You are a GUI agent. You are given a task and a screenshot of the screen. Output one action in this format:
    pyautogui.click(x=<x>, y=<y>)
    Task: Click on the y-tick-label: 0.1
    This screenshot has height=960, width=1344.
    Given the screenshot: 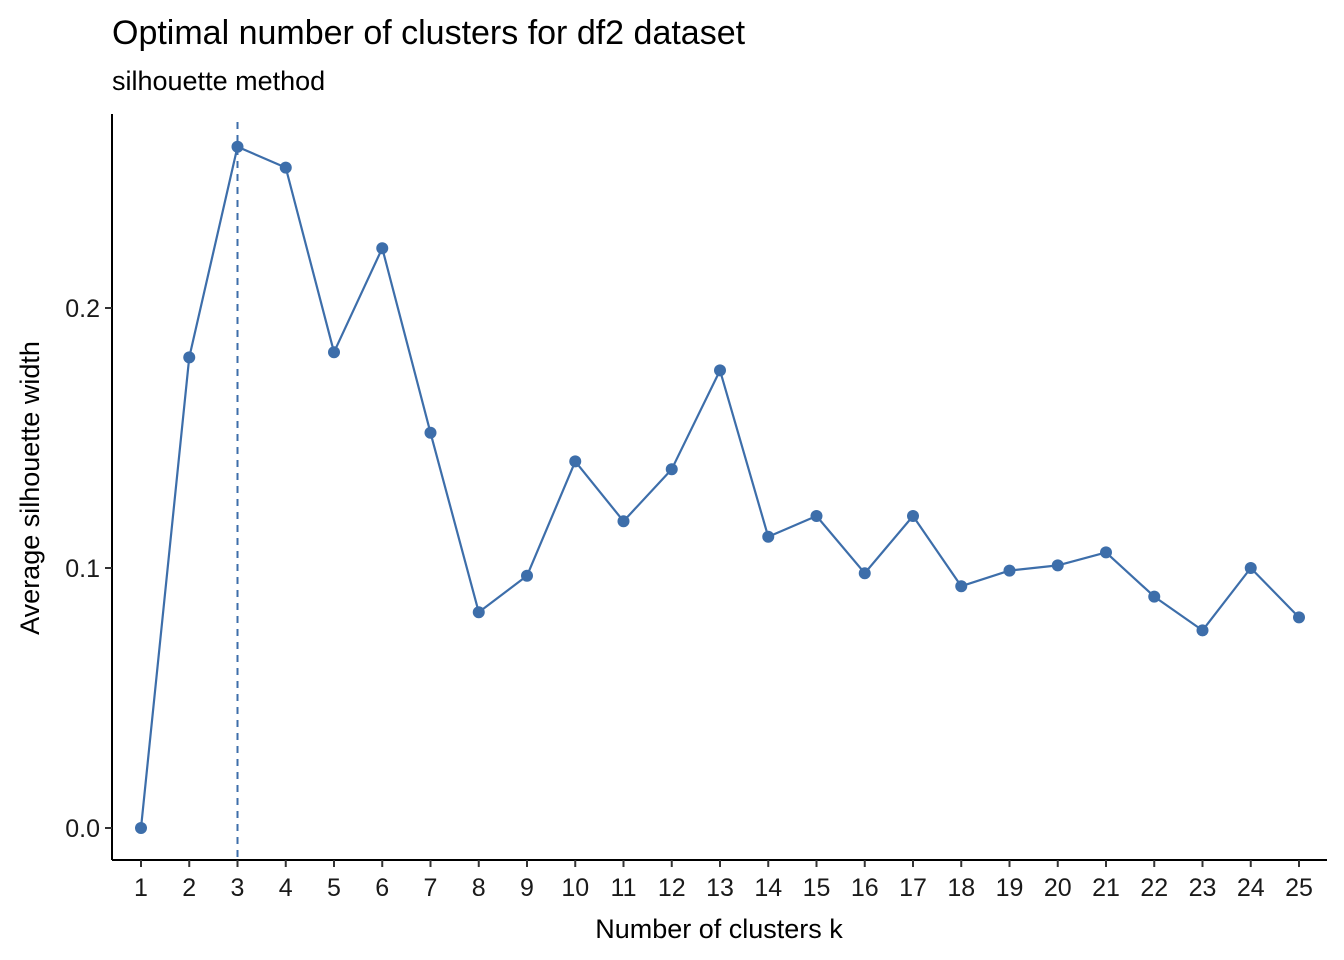 What is the action you would take?
    pyautogui.click(x=82, y=569)
    